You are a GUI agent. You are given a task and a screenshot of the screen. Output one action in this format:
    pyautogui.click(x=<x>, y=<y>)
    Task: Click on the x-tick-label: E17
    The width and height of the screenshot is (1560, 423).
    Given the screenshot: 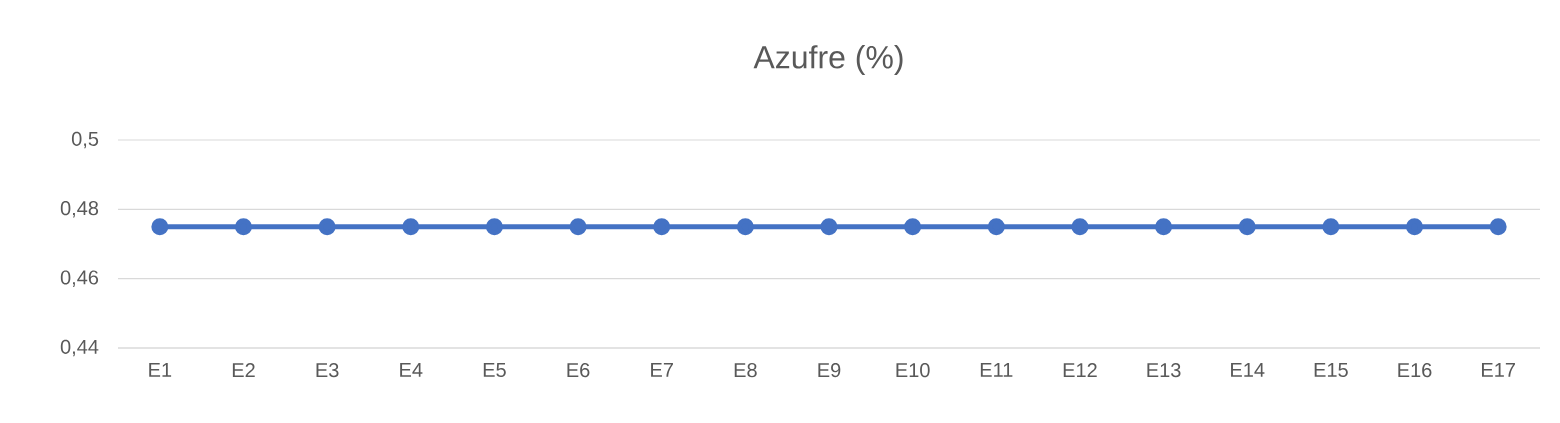 What is the action you would take?
    pyautogui.click(x=1498, y=370)
    